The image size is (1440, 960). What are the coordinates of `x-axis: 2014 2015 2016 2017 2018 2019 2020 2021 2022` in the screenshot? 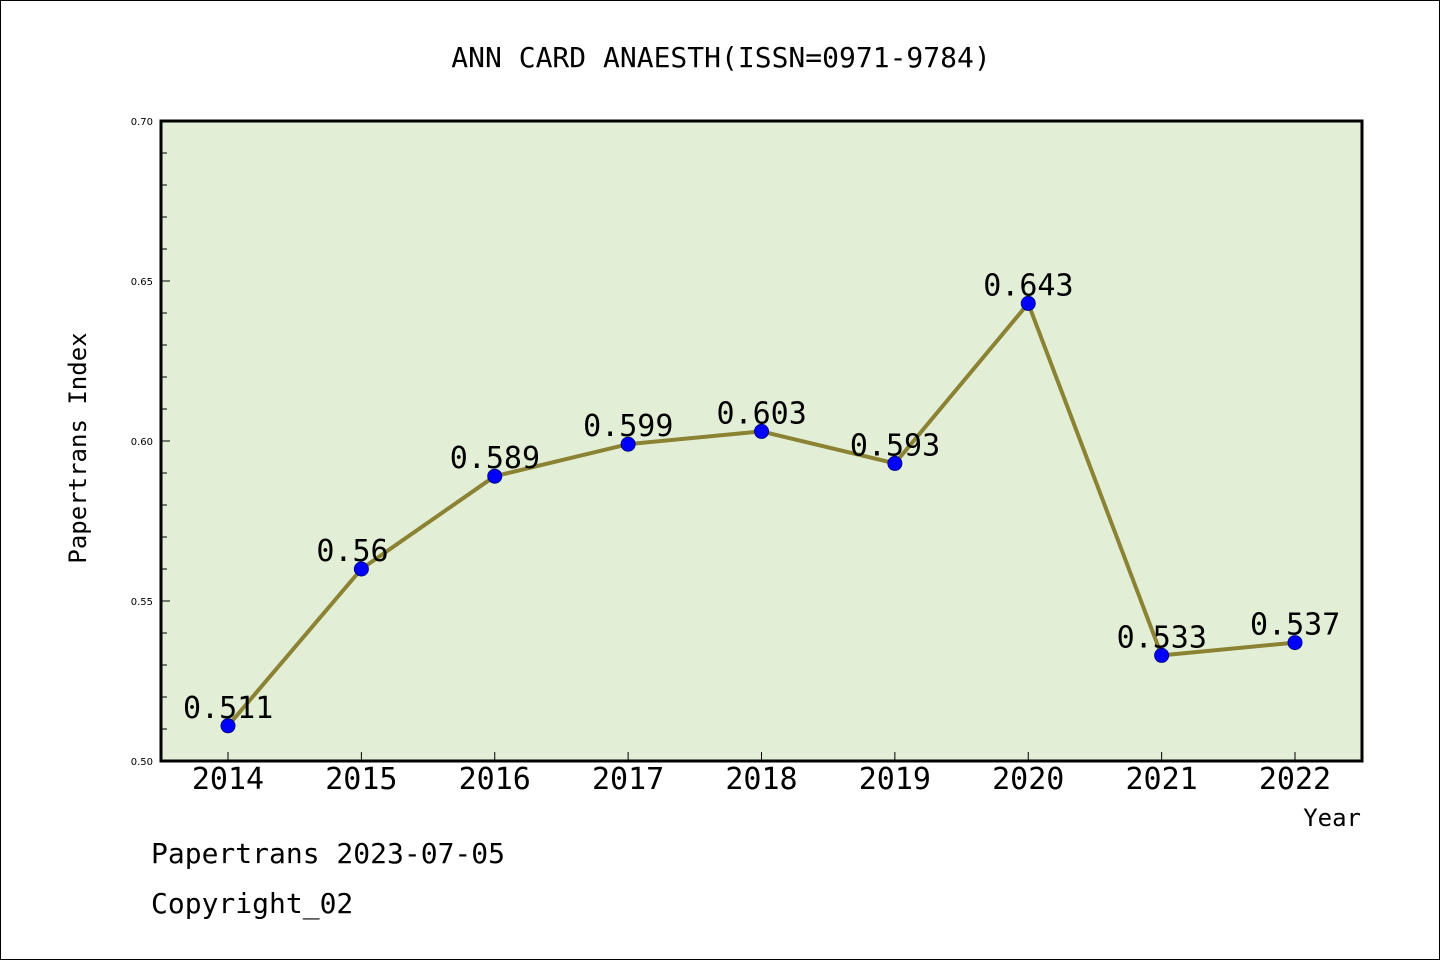 It's located at (761, 774).